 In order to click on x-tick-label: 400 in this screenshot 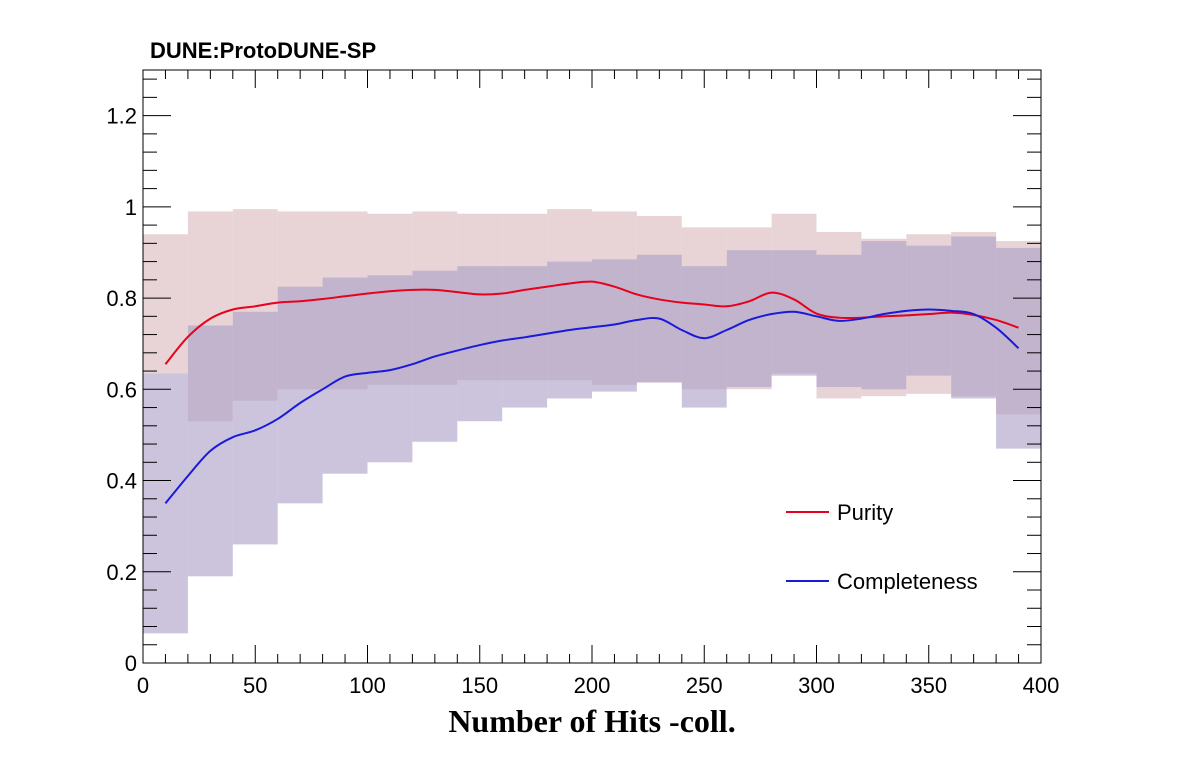, I will do `click(1041, 685)`.